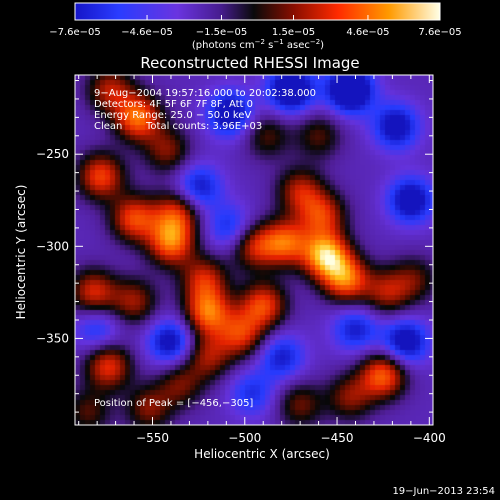 This screenshot has height=500, width=500. Describe the element at coordinates (75, 32) in the screenshot. I see `colorbar-tick-label: −7.6e−05` at that location.